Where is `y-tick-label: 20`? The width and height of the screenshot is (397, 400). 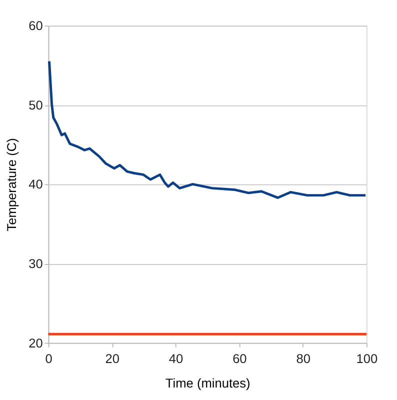
y-tick-label: 20 is located at coordinates (35, 342).